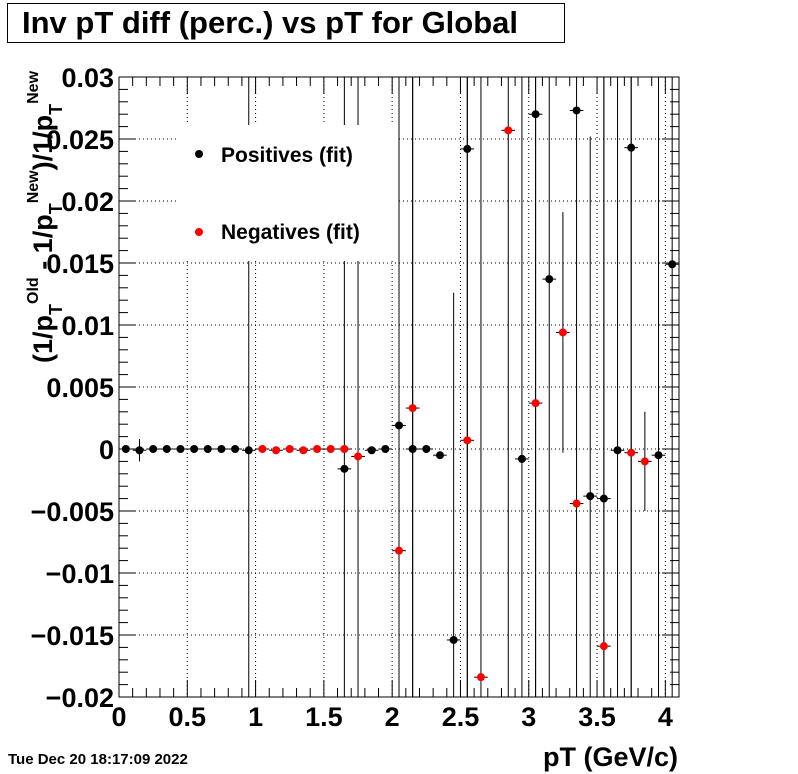 The image size is (798, 774). Describe the element at coordinates (188, 717) in the screenshot. I see `x-tick-label: 0.5` at that location.